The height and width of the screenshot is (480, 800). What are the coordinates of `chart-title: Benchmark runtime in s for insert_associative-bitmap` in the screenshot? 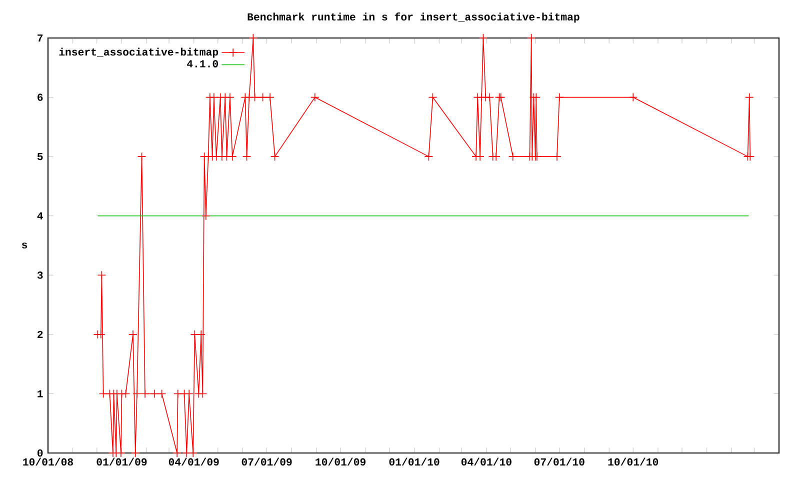 It's located at (414, 17).